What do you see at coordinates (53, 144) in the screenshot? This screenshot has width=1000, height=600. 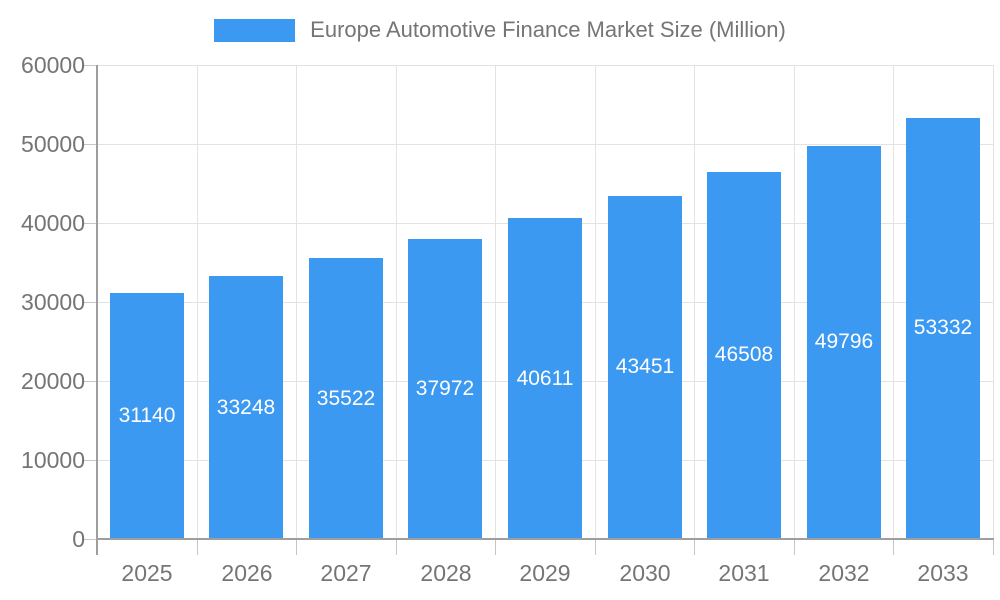 I see `y-axis-label: 50000` at bounding box center [53, 144].